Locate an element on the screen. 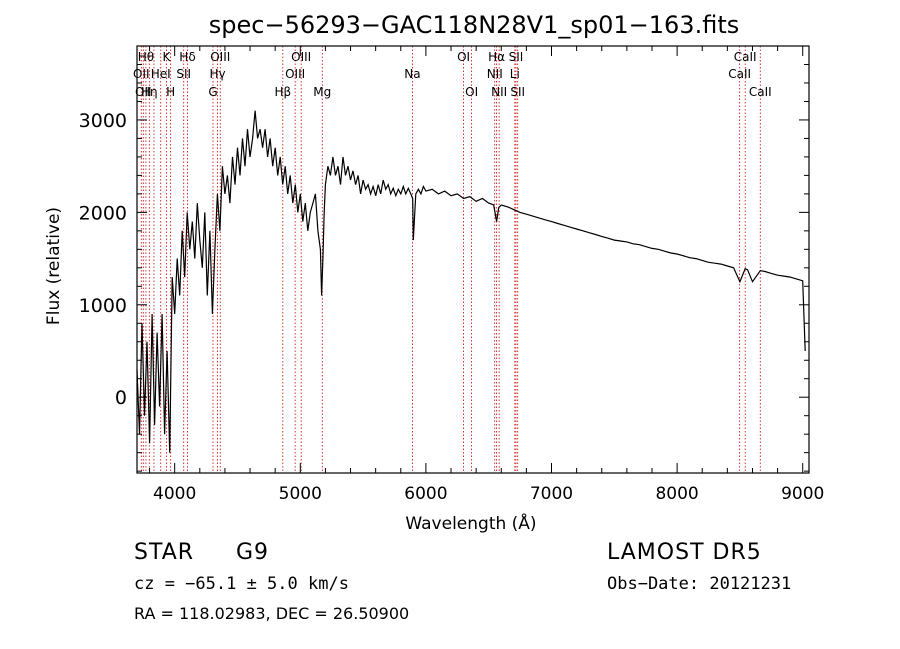  line-label-2: Hθ is located at coordinates (146, 57).